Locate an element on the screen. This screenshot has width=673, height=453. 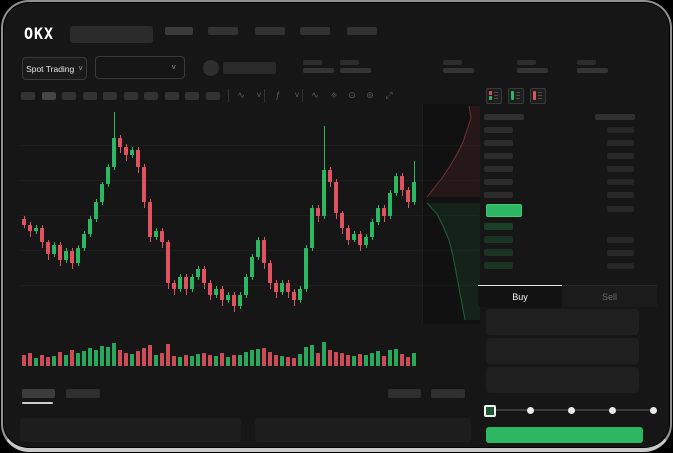
buy-submit-button is located at coordinates (564, 435).